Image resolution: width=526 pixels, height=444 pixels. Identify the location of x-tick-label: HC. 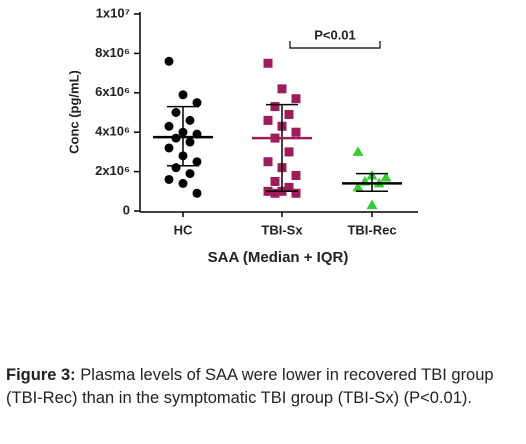
(183, 229).